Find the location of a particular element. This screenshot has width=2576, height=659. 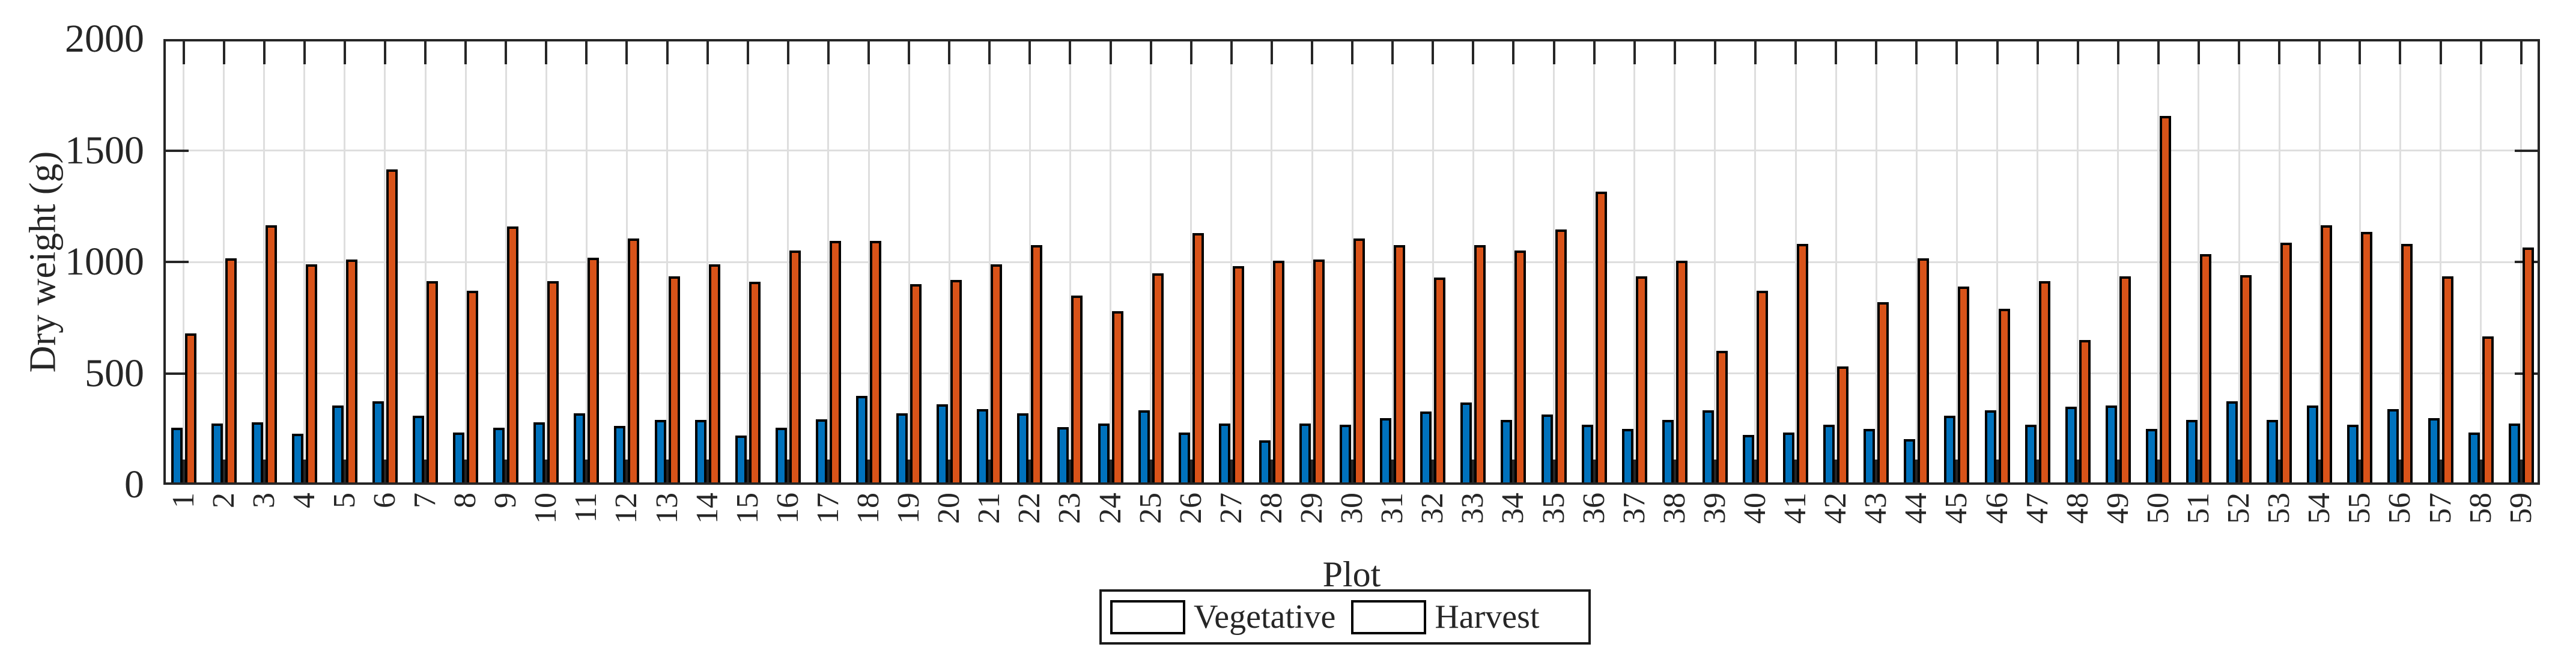

legend-swatch-vegetative is located at coordinates (1147, 617).